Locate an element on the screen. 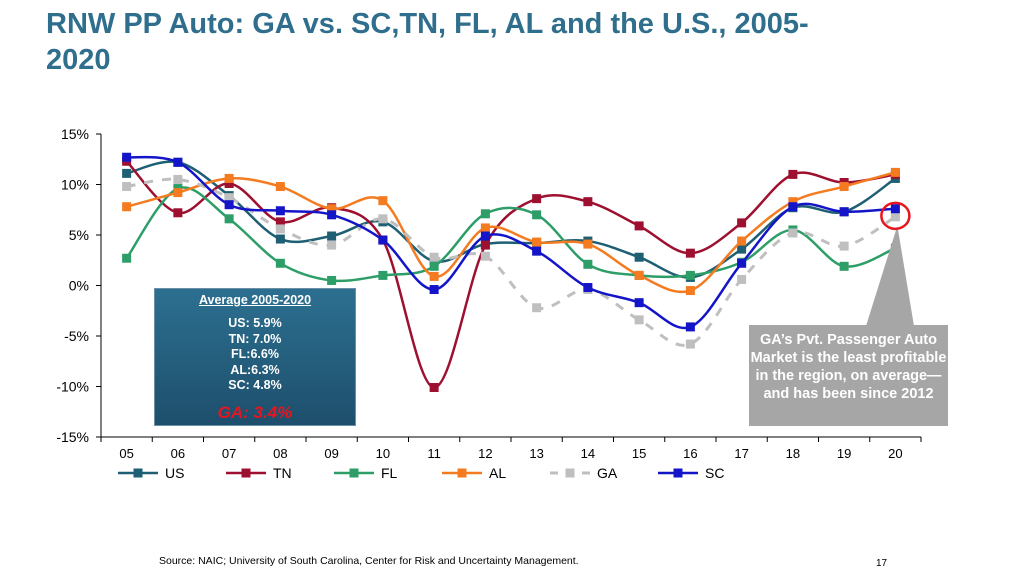 Image resolution: width=1024 pixels, height=576 pixels. legend-marker-fl is located at coordinates (354, 473).